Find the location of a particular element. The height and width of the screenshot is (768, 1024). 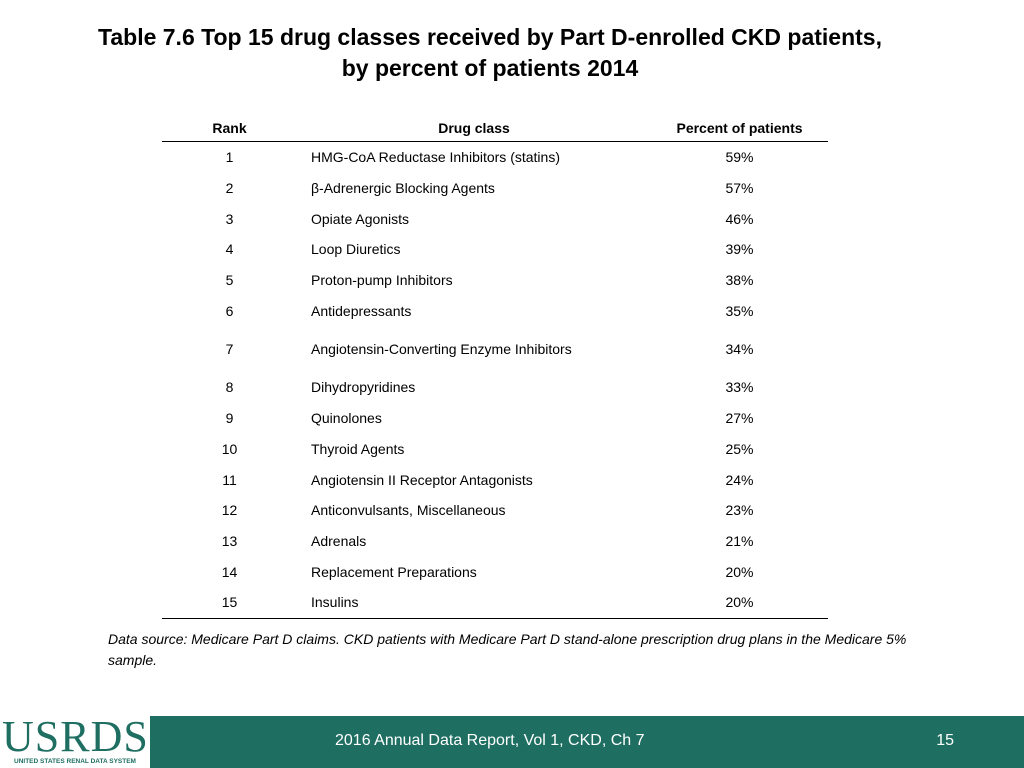

drug-class-cell: Adrenals is located at coordinates (339, 540).